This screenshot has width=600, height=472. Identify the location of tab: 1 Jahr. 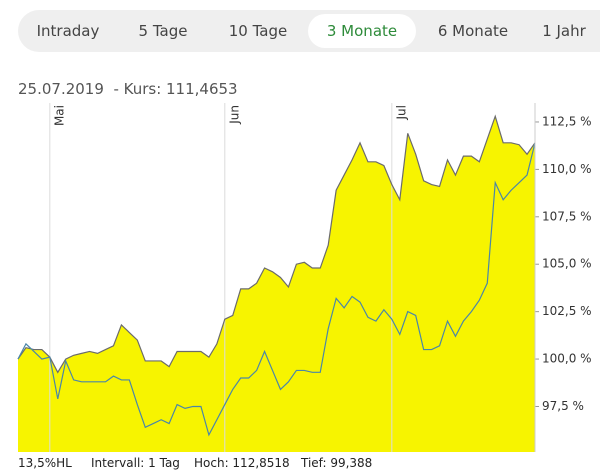
(564, 31).